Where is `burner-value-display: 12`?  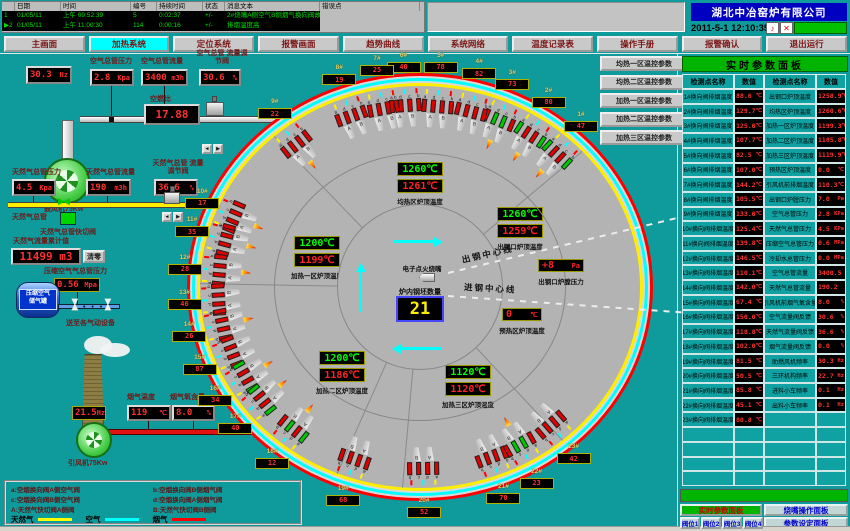 burner-value-display: 12 is located at coordinates (272, 463).